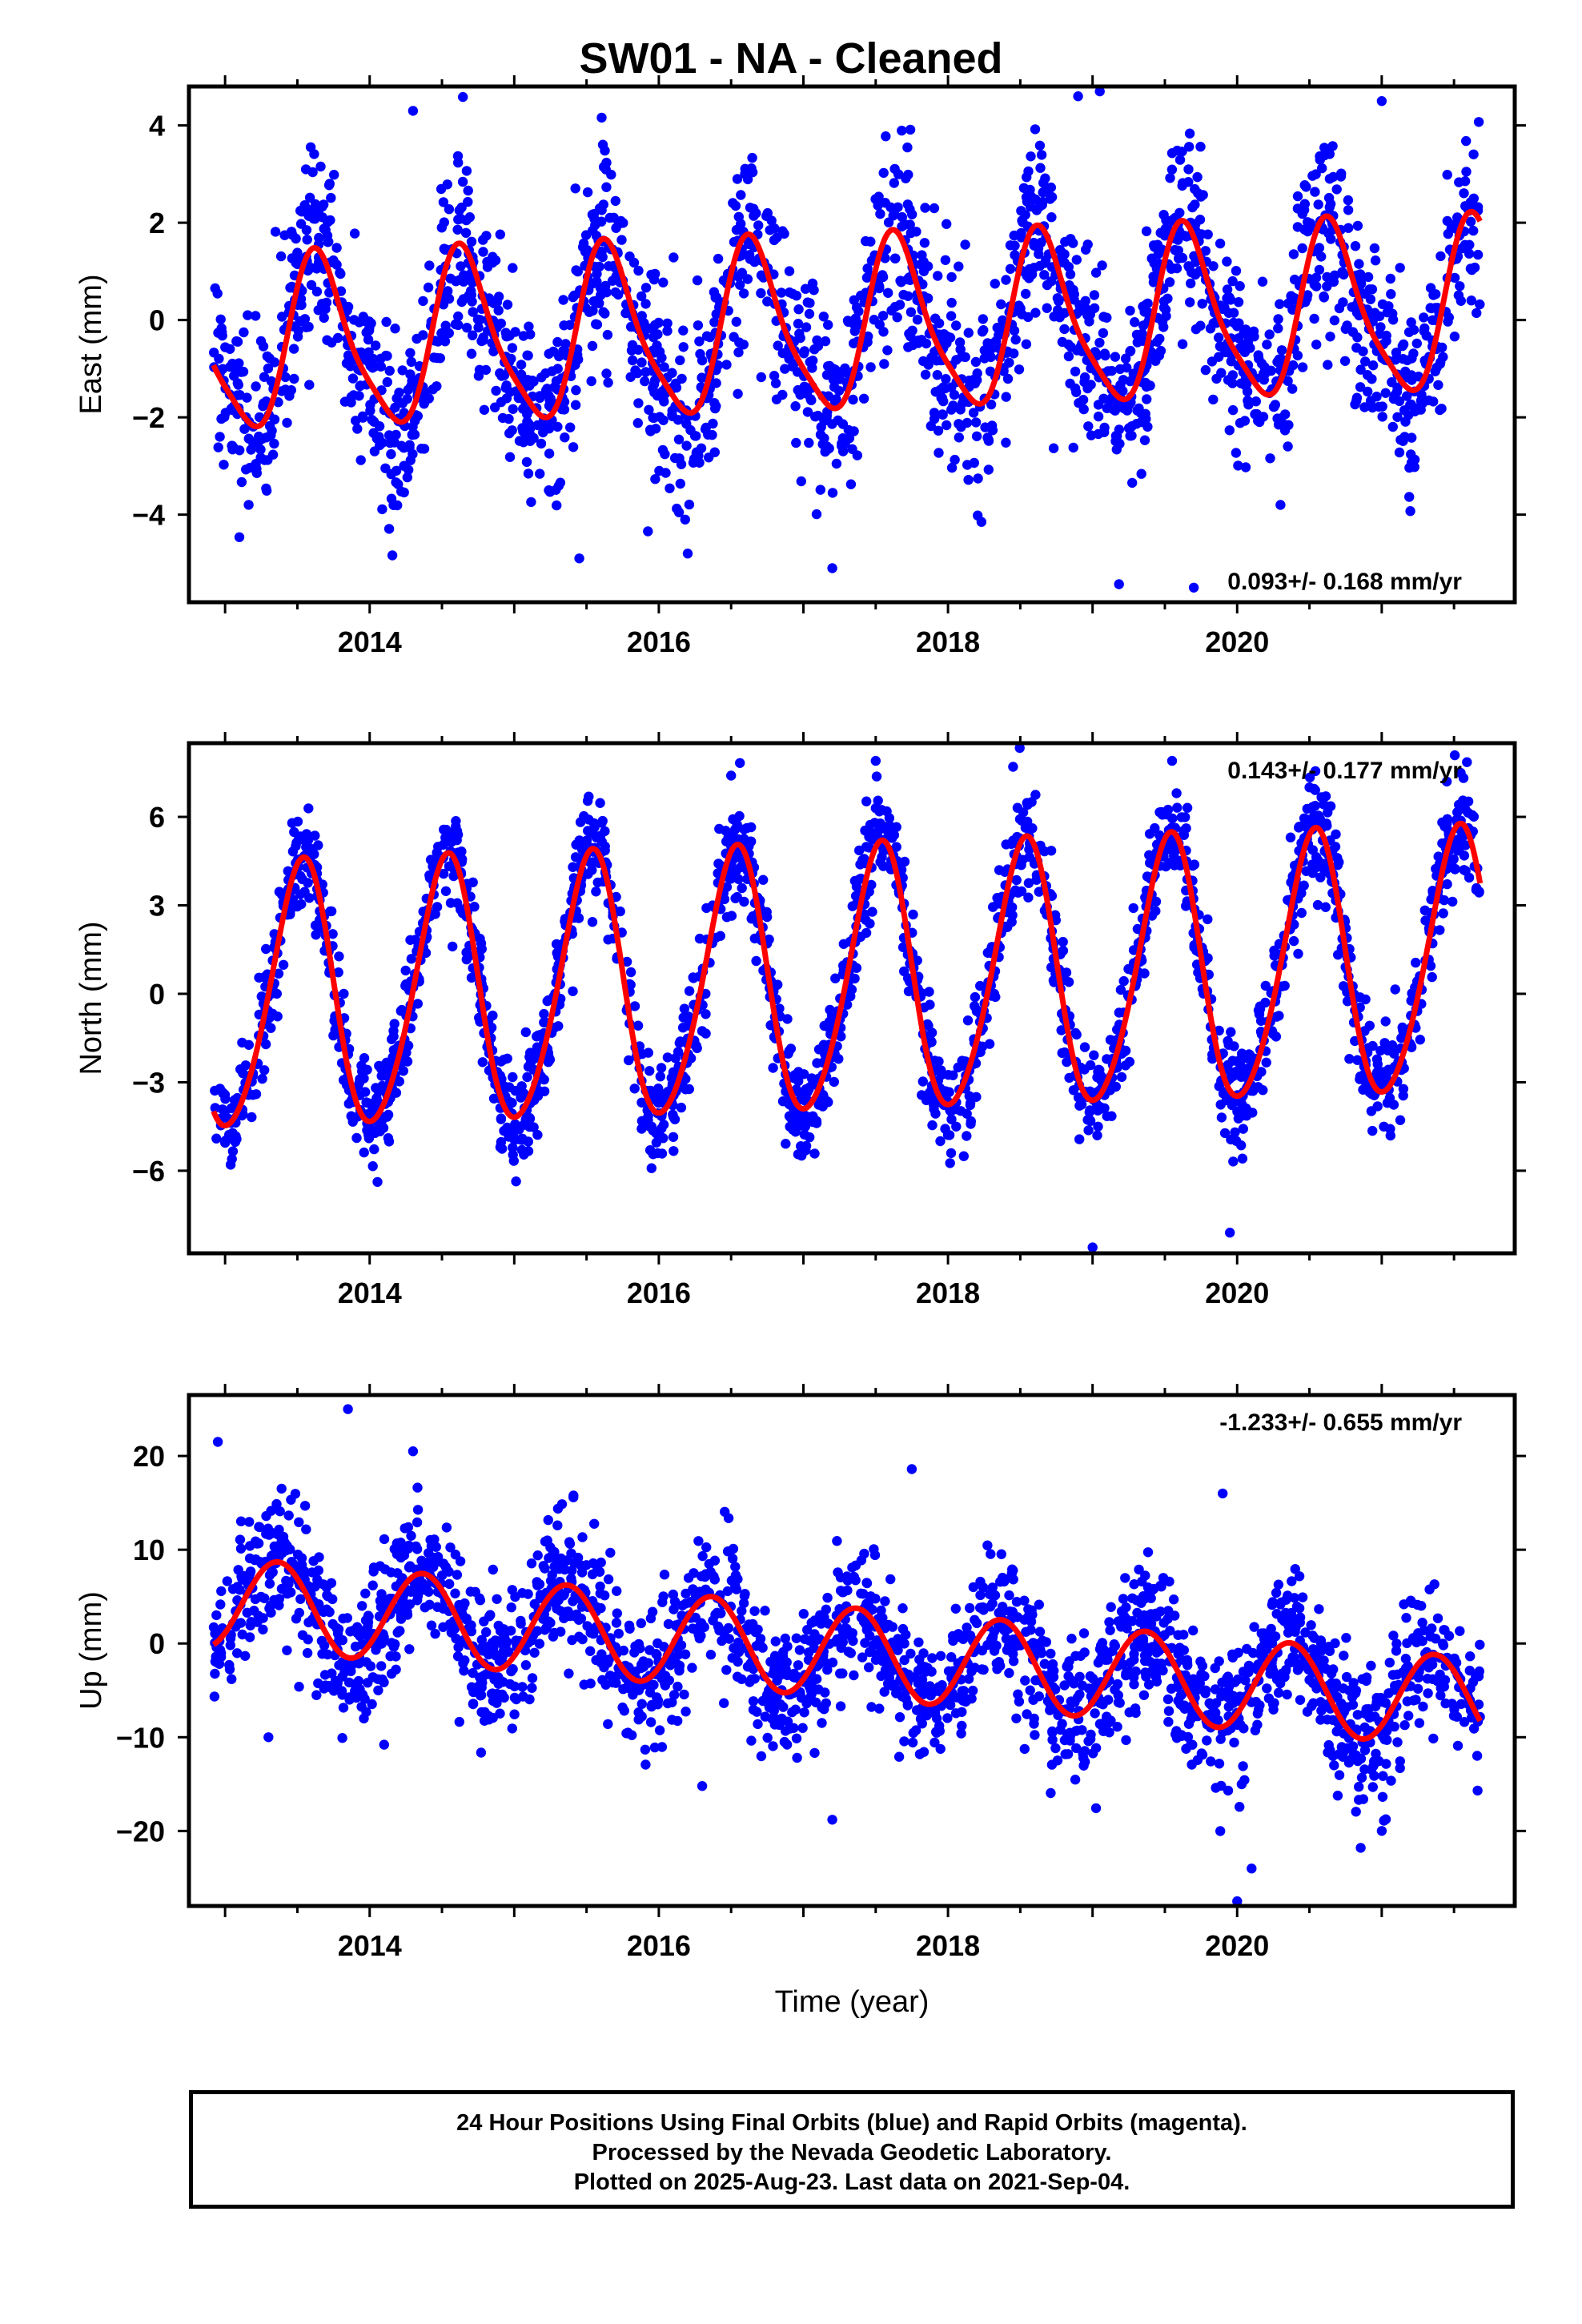 This screenshot has height=2324, width=1582. I want to click on x-tick-label: 2020, so click(1237, 641).